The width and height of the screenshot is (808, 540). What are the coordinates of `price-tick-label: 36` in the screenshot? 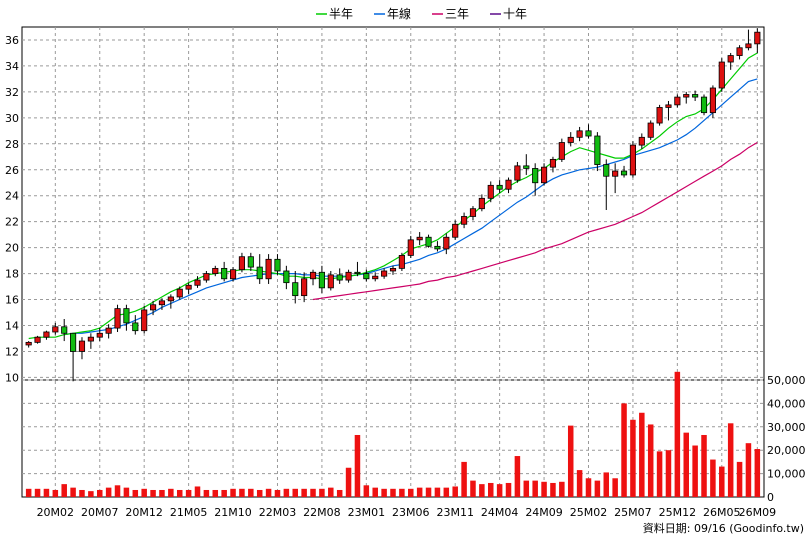 It's located at (12, 40).